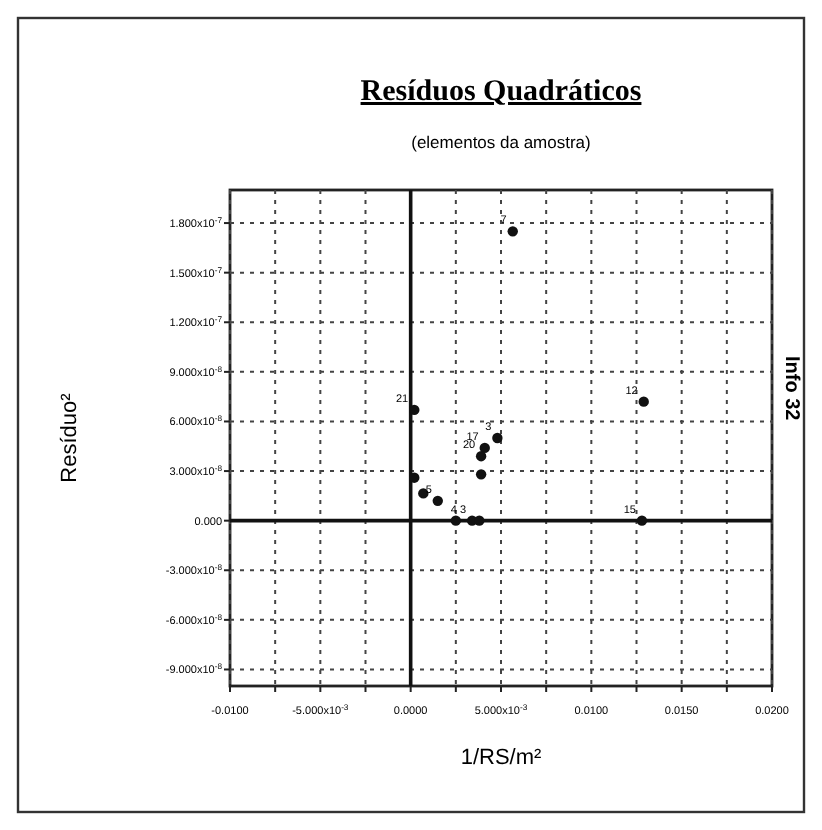 The width and height of the screenshot is (822, 830). Describe the element at coordinates (501, 142) in the screenshot. I see `chart-subtitle: (elementos da amostra)` at that location.